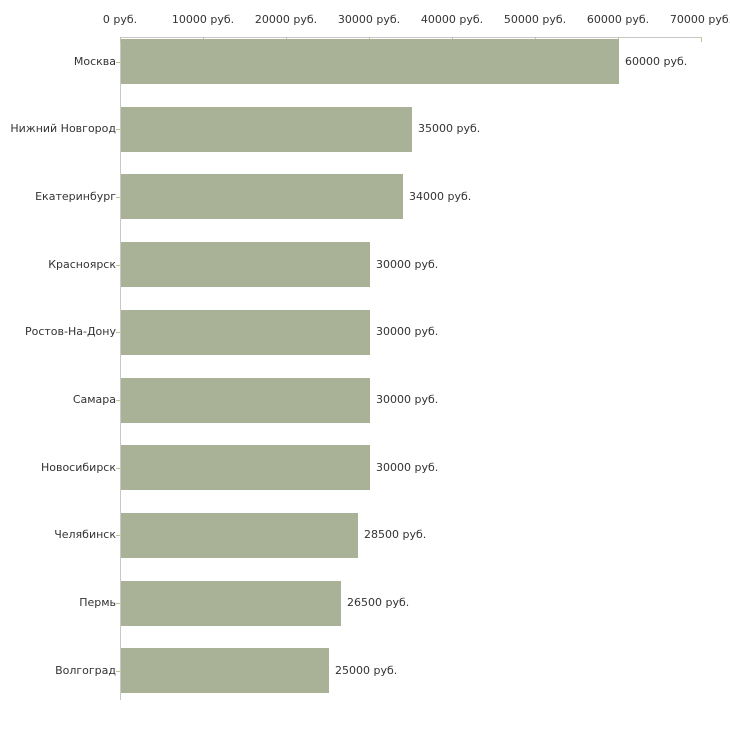  What do you see at coordinates (440, 196) in the screenshot?
I see `value-label: 34000 руб.` at bounding box center [440, 196].